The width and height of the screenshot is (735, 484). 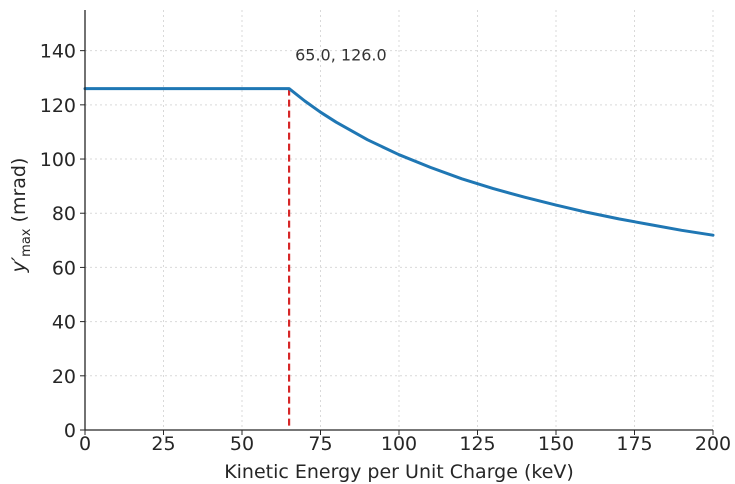 I want to click on annotation-label: 65.0, 126.0, so click(x=341, y=55).